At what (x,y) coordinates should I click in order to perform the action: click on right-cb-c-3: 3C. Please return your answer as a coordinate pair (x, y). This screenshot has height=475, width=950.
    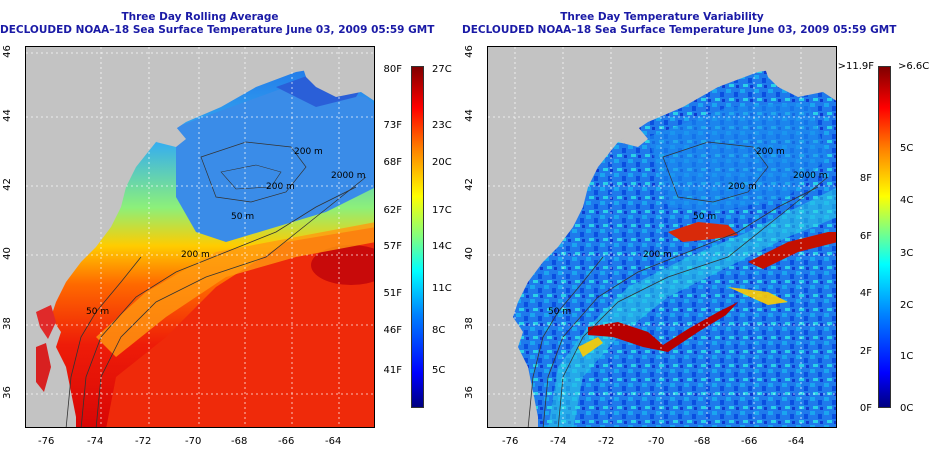
    Looking at the image, I should click on (907, 253).